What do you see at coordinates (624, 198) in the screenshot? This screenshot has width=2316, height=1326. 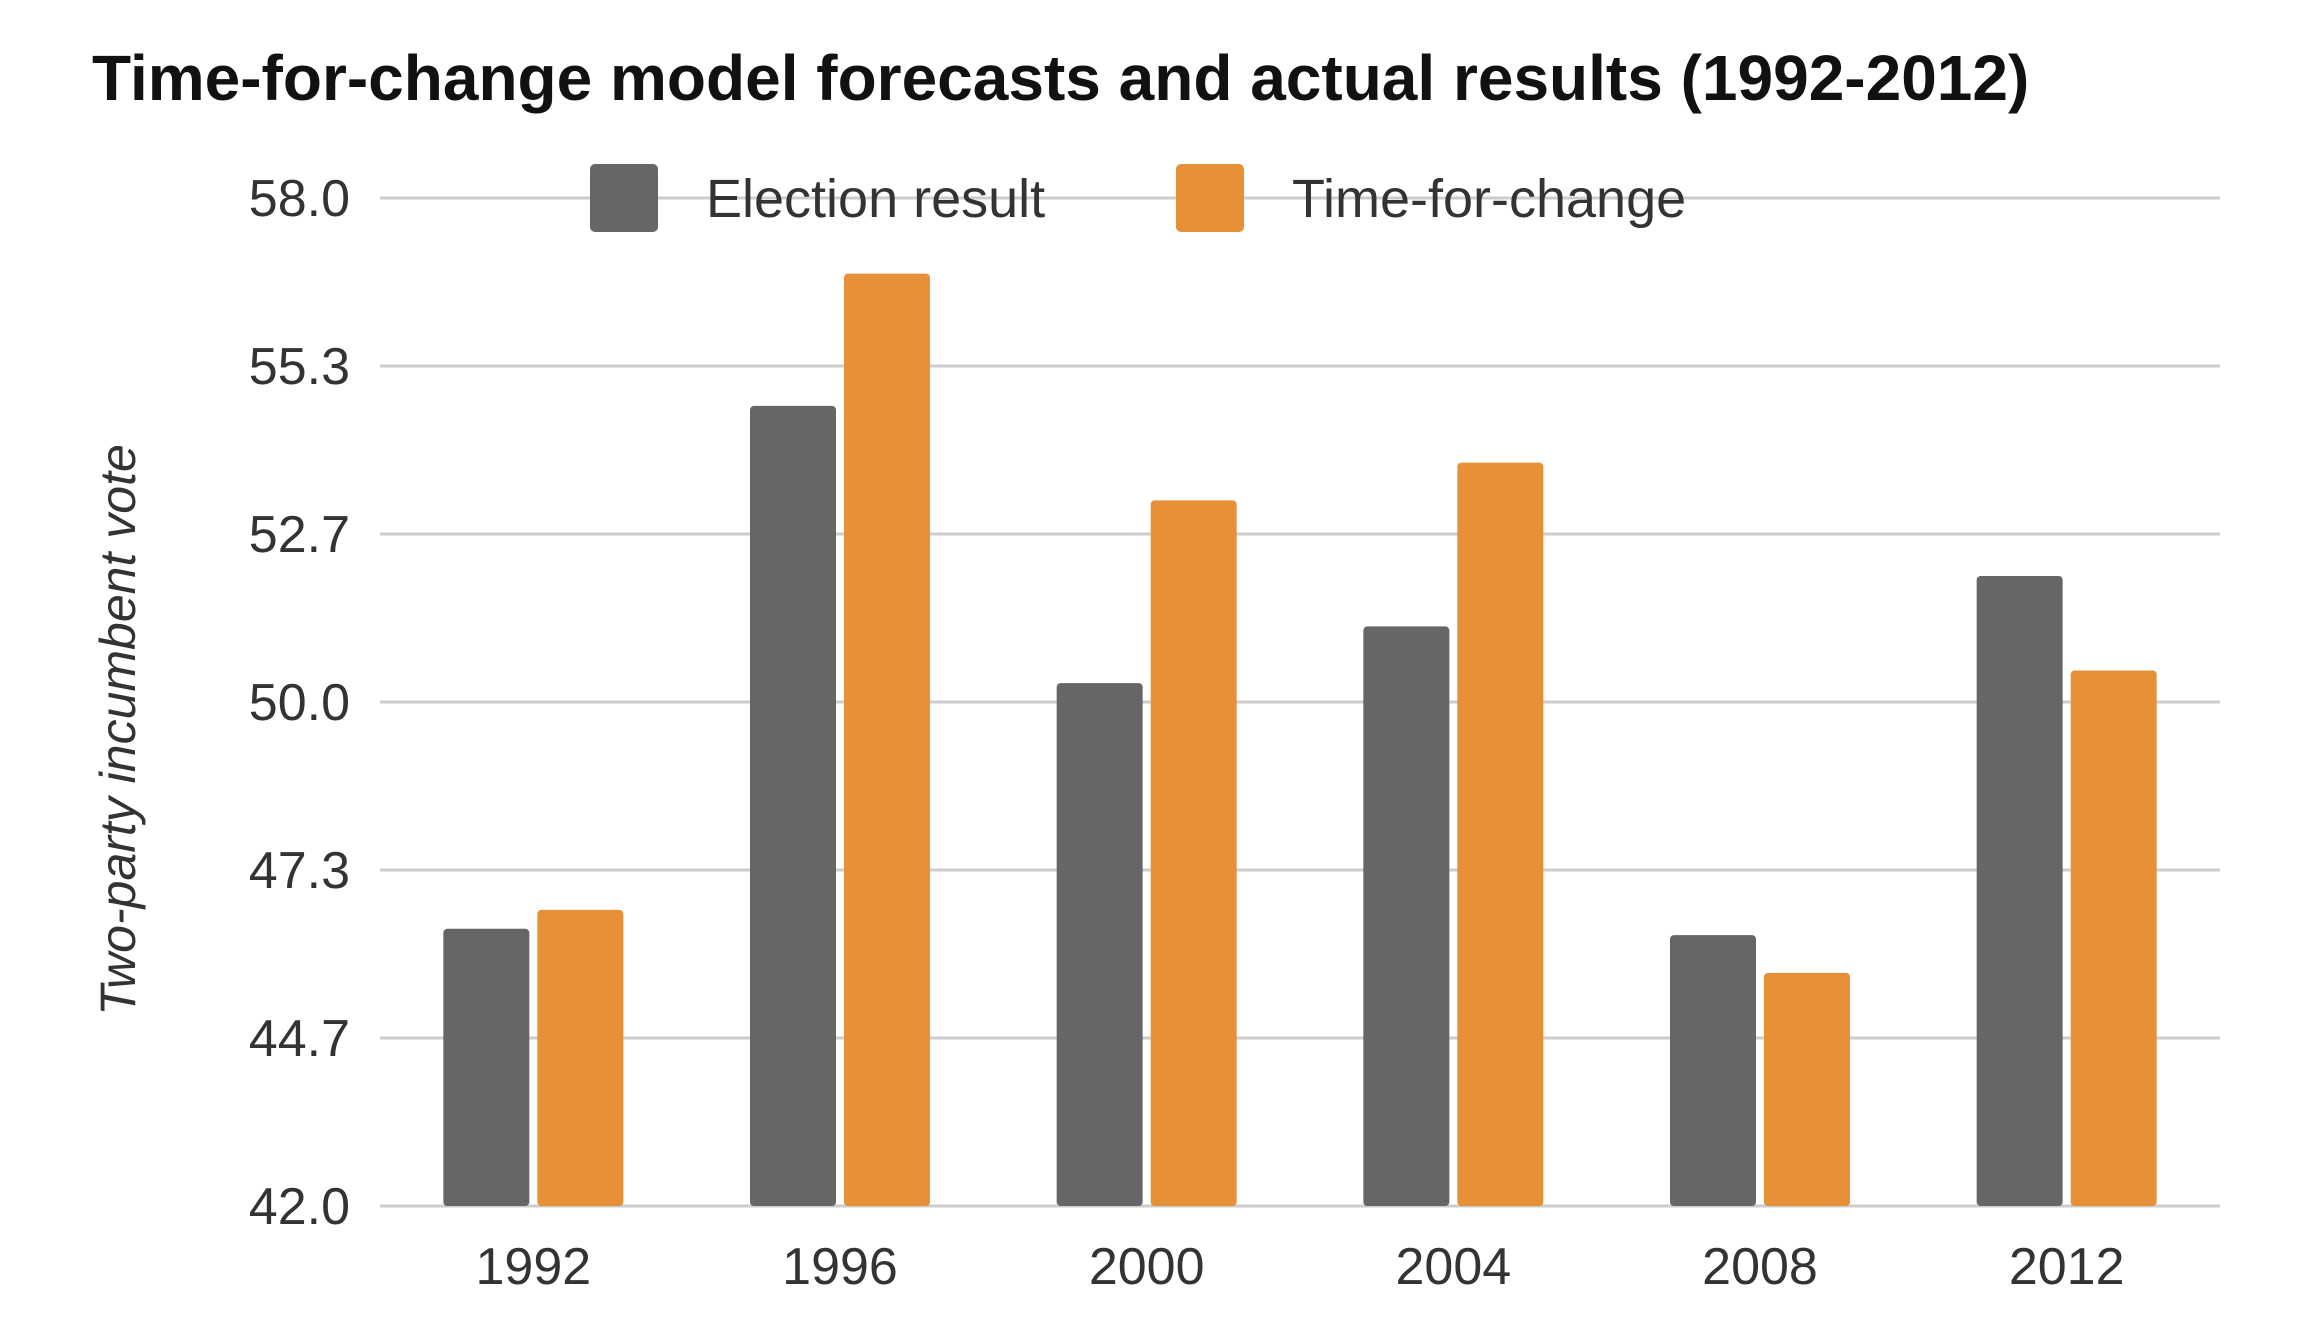 I see `legend-swatch-election-result` at bounding box center [624, 198].